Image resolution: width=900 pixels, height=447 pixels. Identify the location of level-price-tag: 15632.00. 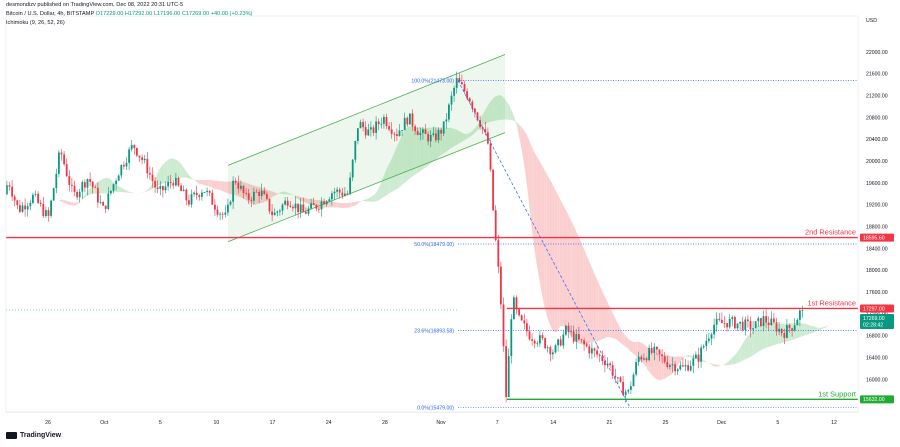
(877, 399).